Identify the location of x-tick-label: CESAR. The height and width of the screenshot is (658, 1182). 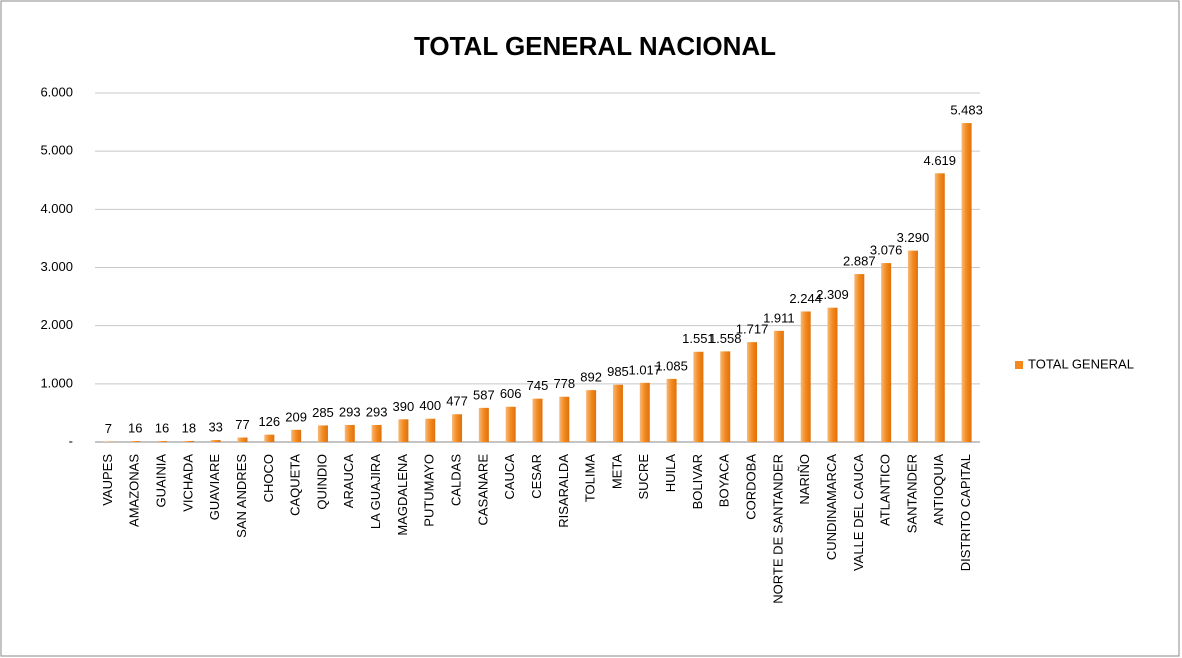
(536, 476).